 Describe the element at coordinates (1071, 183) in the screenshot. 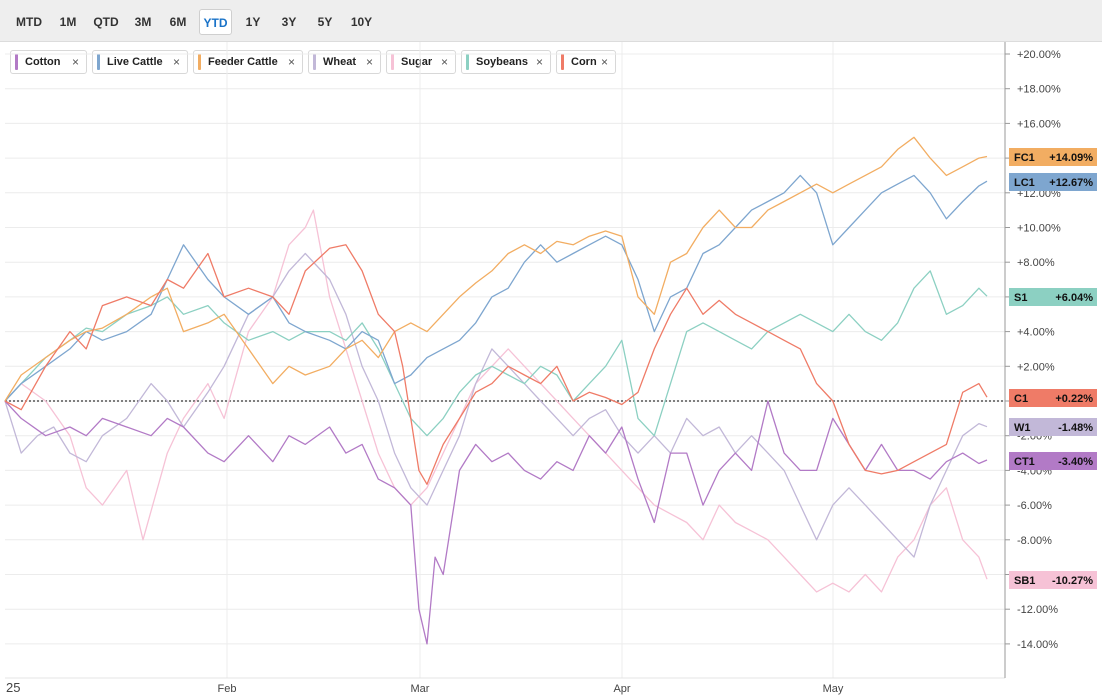

I see `end-tag-value: +12.67%` at that location.